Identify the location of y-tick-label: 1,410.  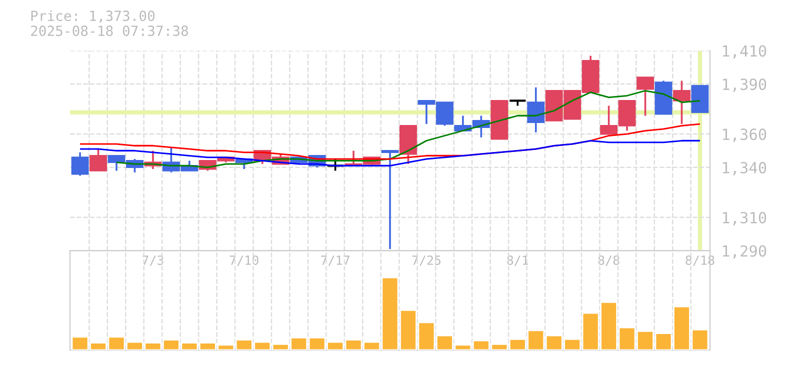
(744, 52).